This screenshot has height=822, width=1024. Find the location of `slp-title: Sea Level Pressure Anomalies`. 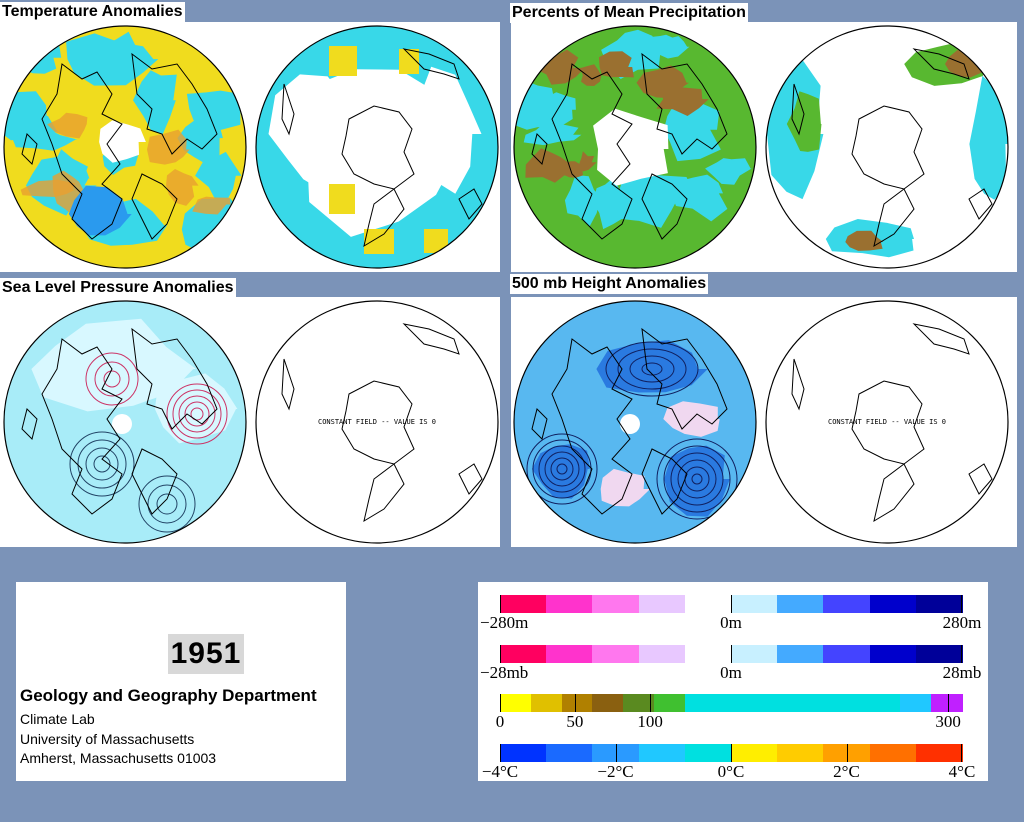

slp-title: Sea Level Pressure Anomalies is located at coordinates (118, 288).